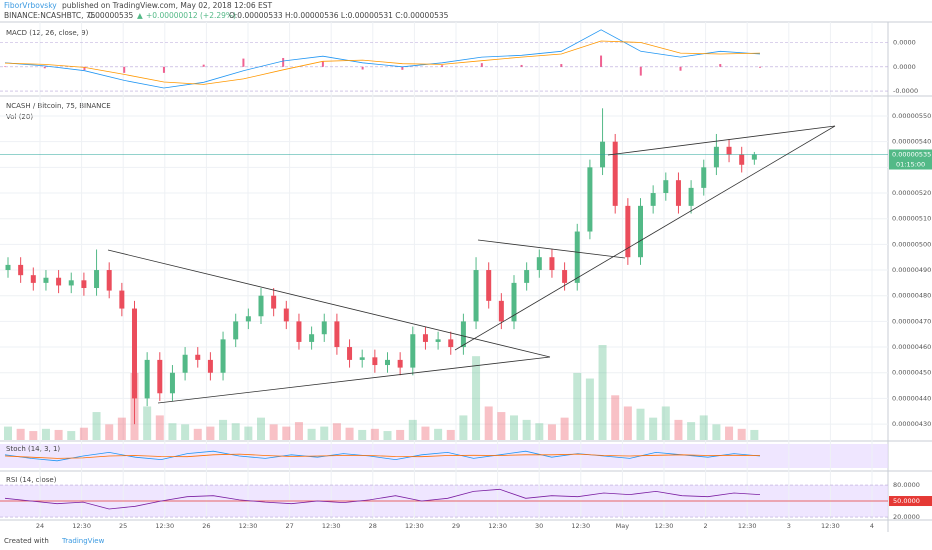 The height and width of the screenshot is (550, 932). I want to click on footer-bg, so click(466, 541).